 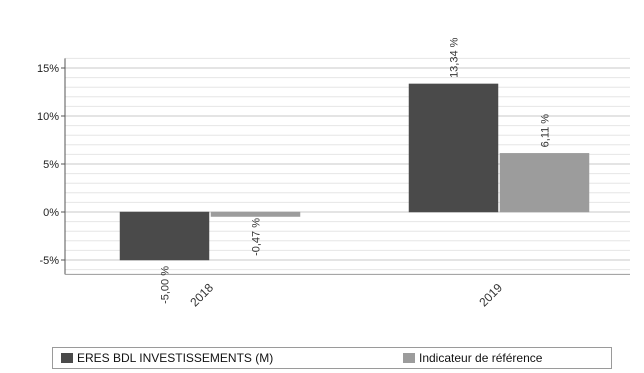 What do you see at coordinates (481, 358) in the screenshot?
I see `legend-label-benchmark: Indicateur de référence` at bounding box center [481, 358].